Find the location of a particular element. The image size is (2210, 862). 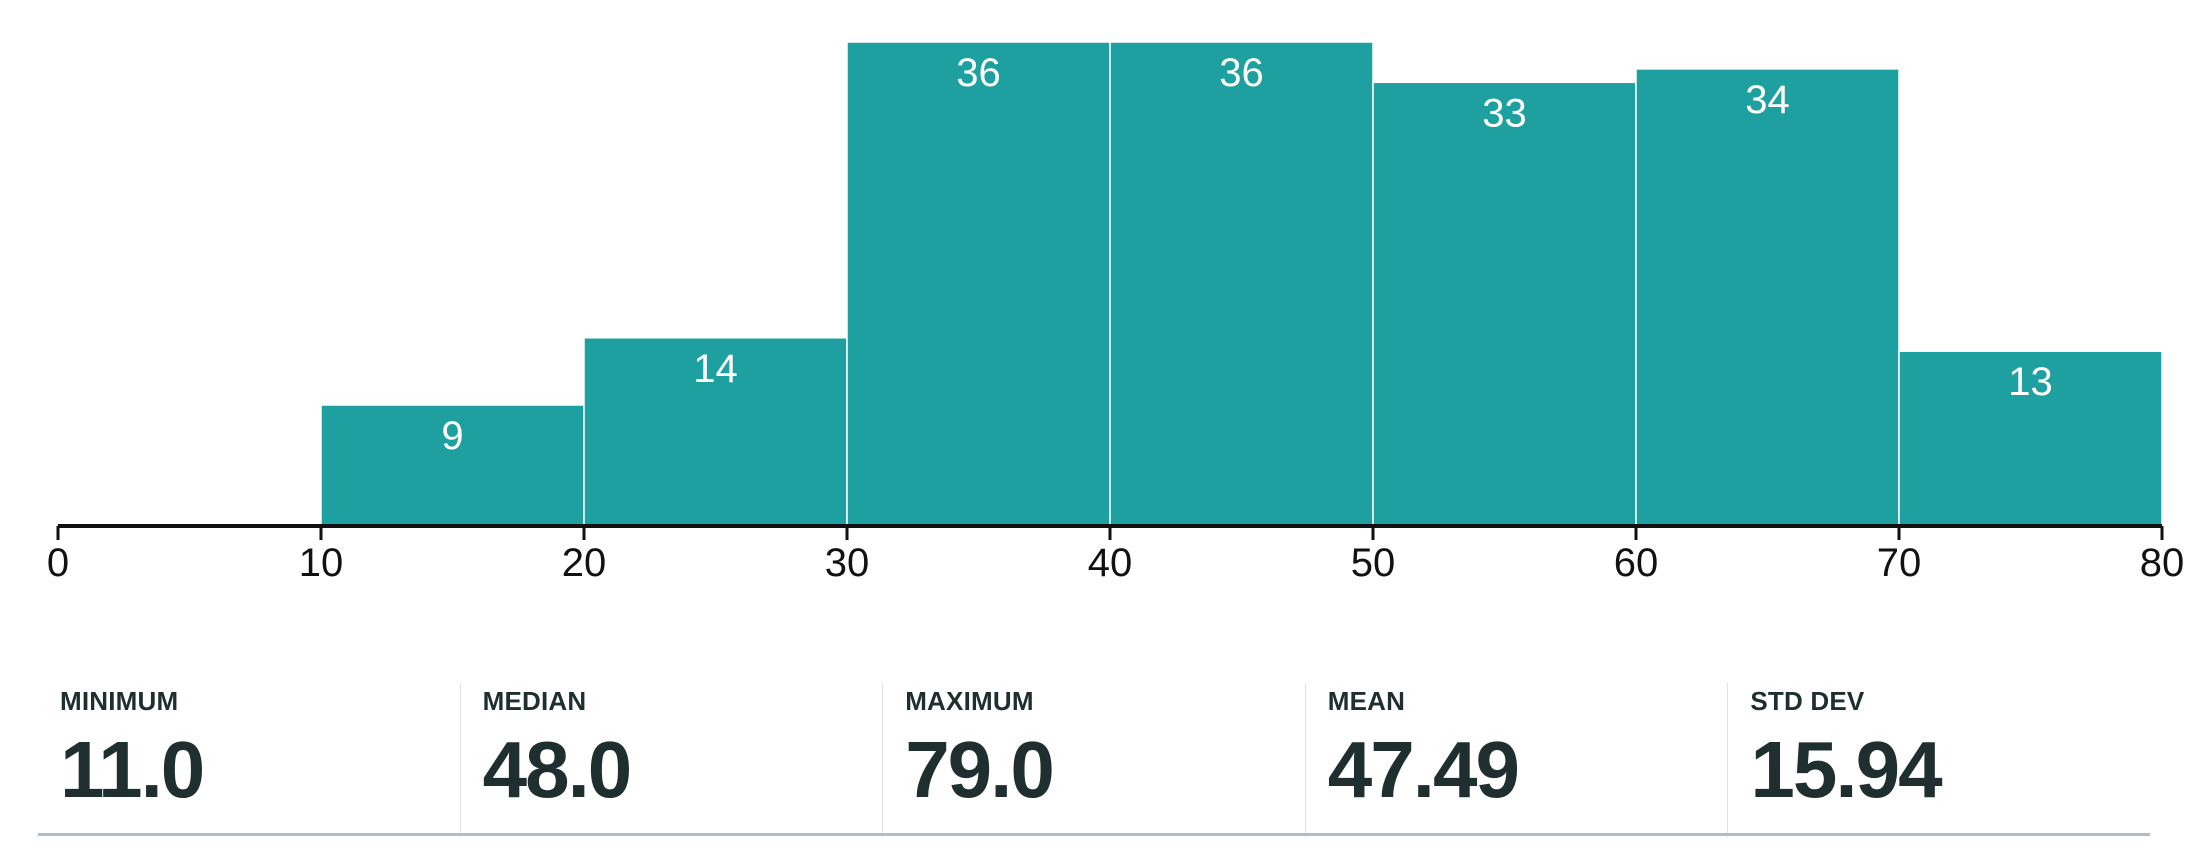

bar-count-label: 34 is located at coordinates (1767, 100).